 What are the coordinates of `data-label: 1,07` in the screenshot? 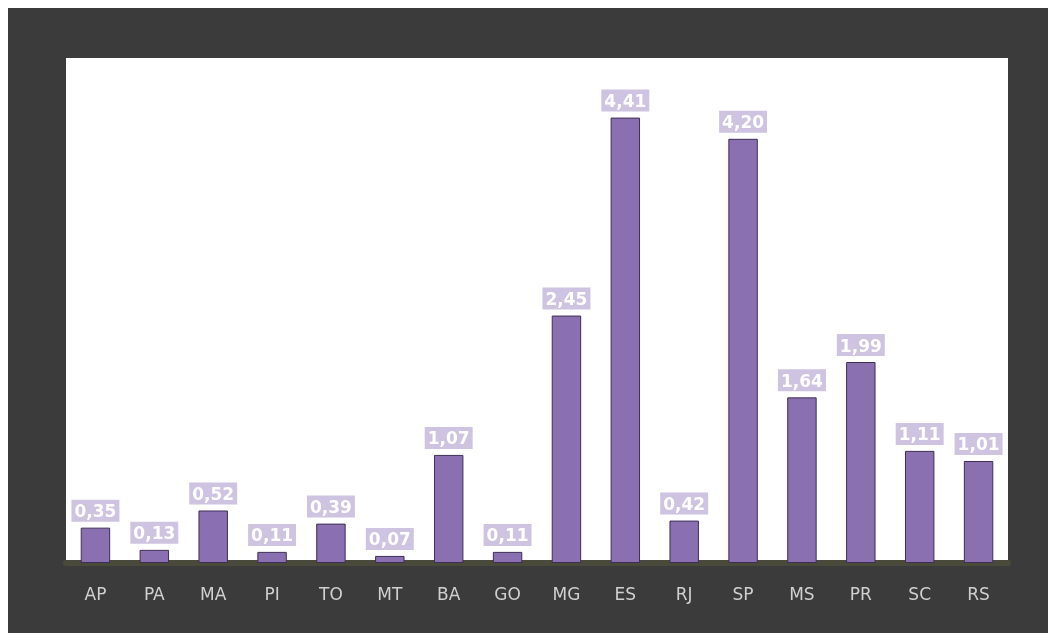 It's located at (448, 438).